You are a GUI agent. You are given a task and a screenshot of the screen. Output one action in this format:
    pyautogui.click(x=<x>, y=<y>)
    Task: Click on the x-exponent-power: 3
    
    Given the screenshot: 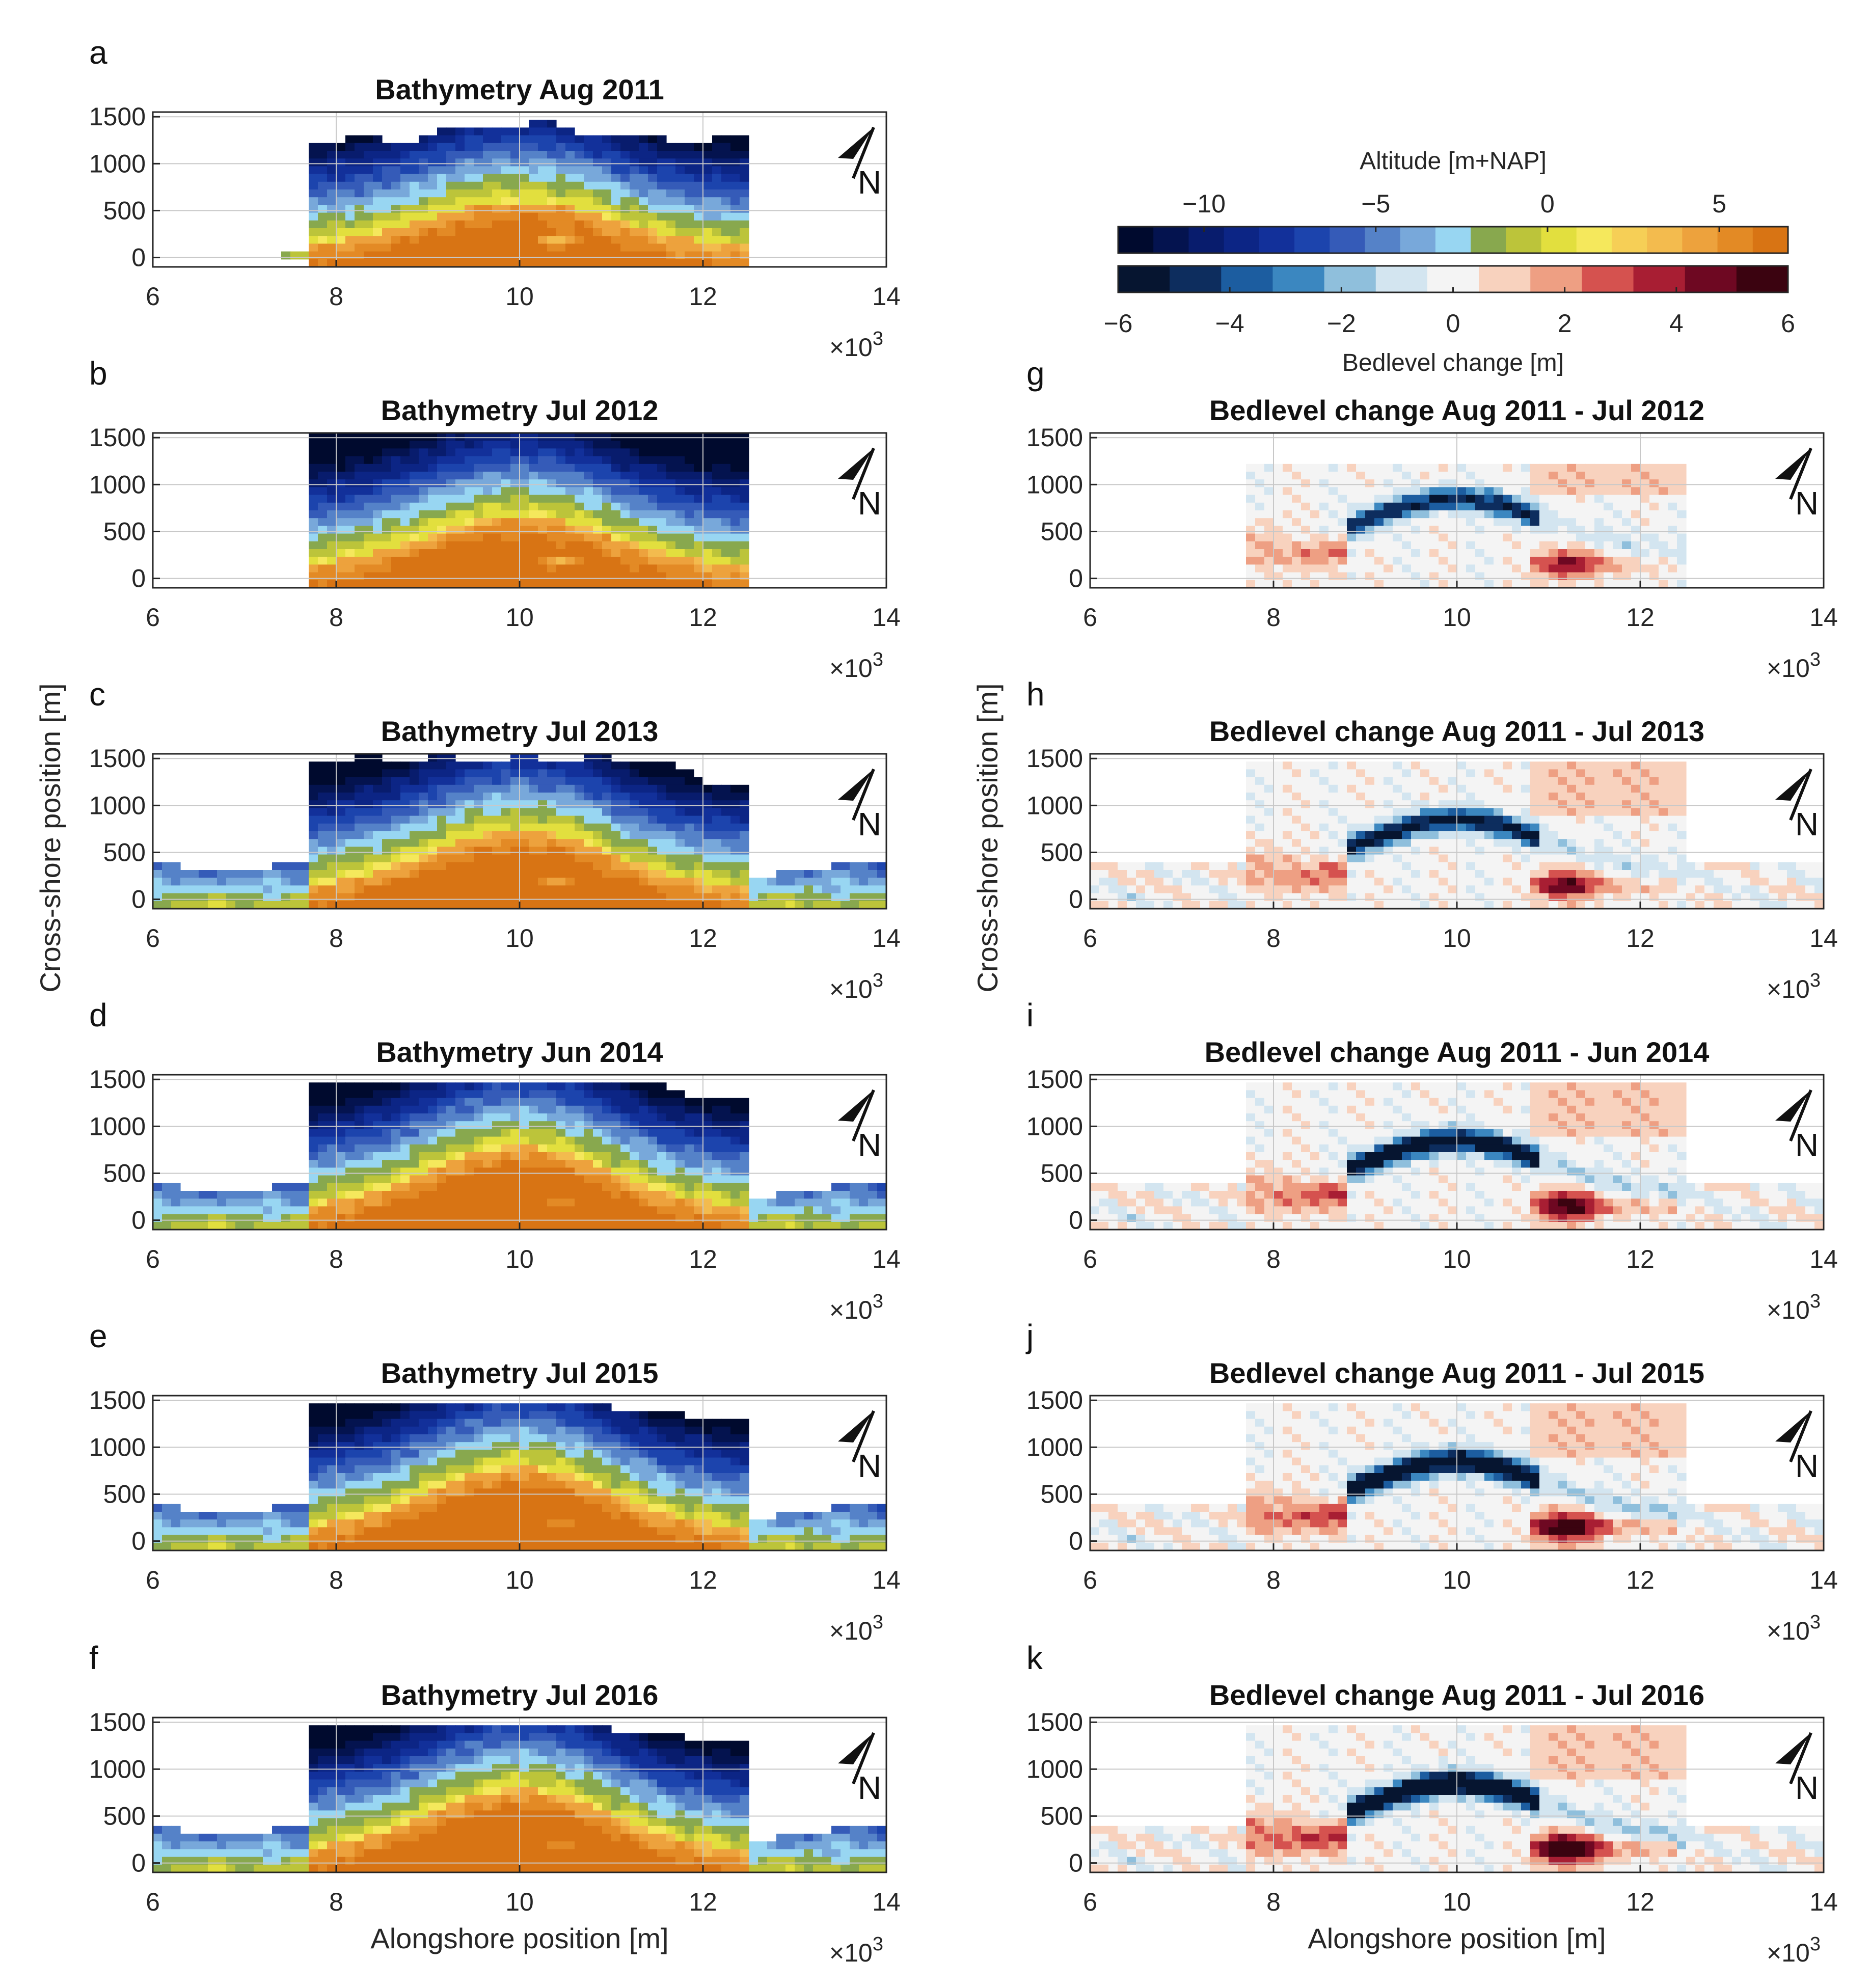 What is the action you would take?
    pyautogui.click(x=878, y=659)
    